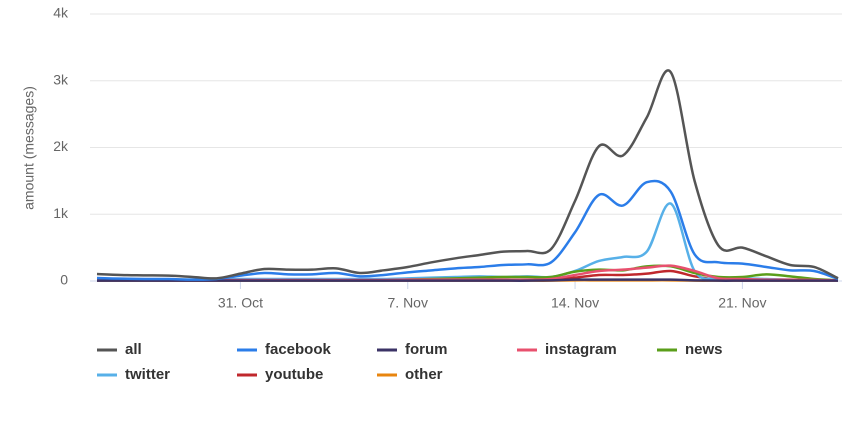  What do you see at coordinates (29, 148) in the screenshot?
I see `y-axis-title: amount (messages)` at bounding box center [29, 148].